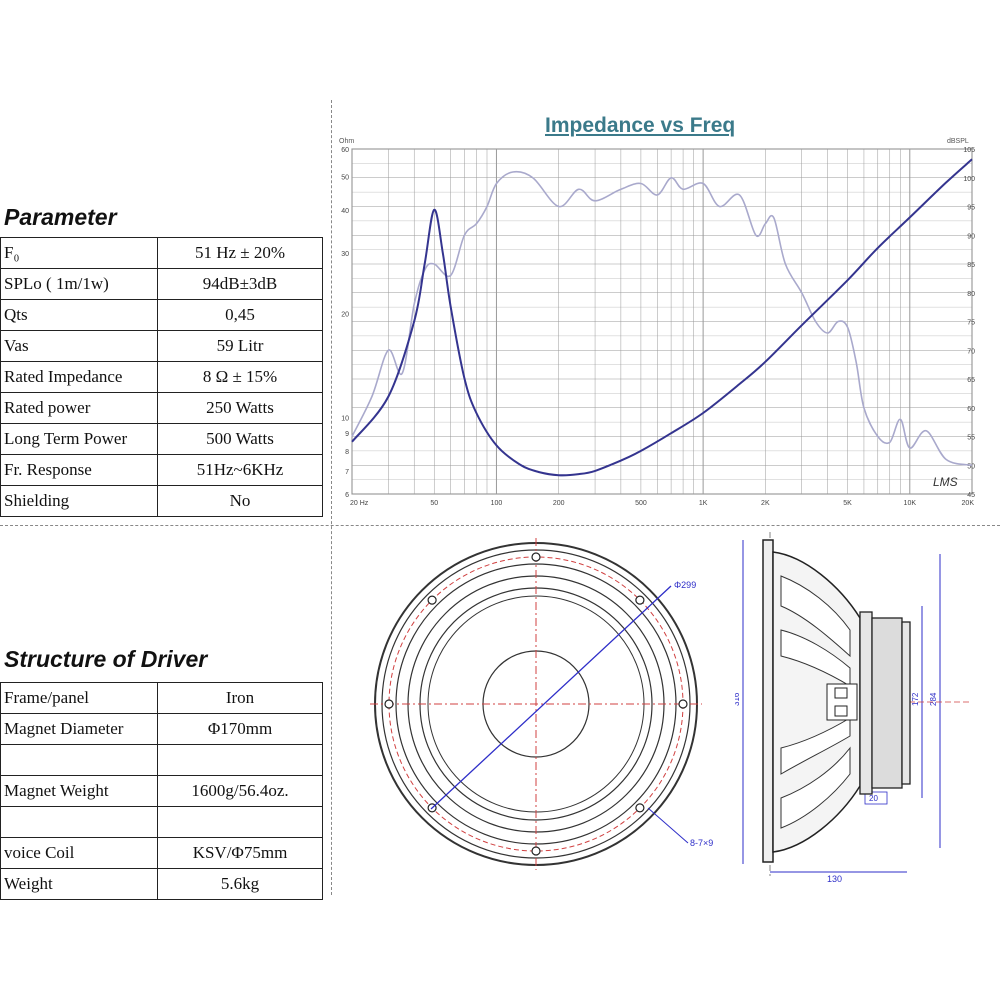  What do you see at coordinates (842, 702) in the screenshot?
I see `terminal-block` at bounding box center [842, 702].